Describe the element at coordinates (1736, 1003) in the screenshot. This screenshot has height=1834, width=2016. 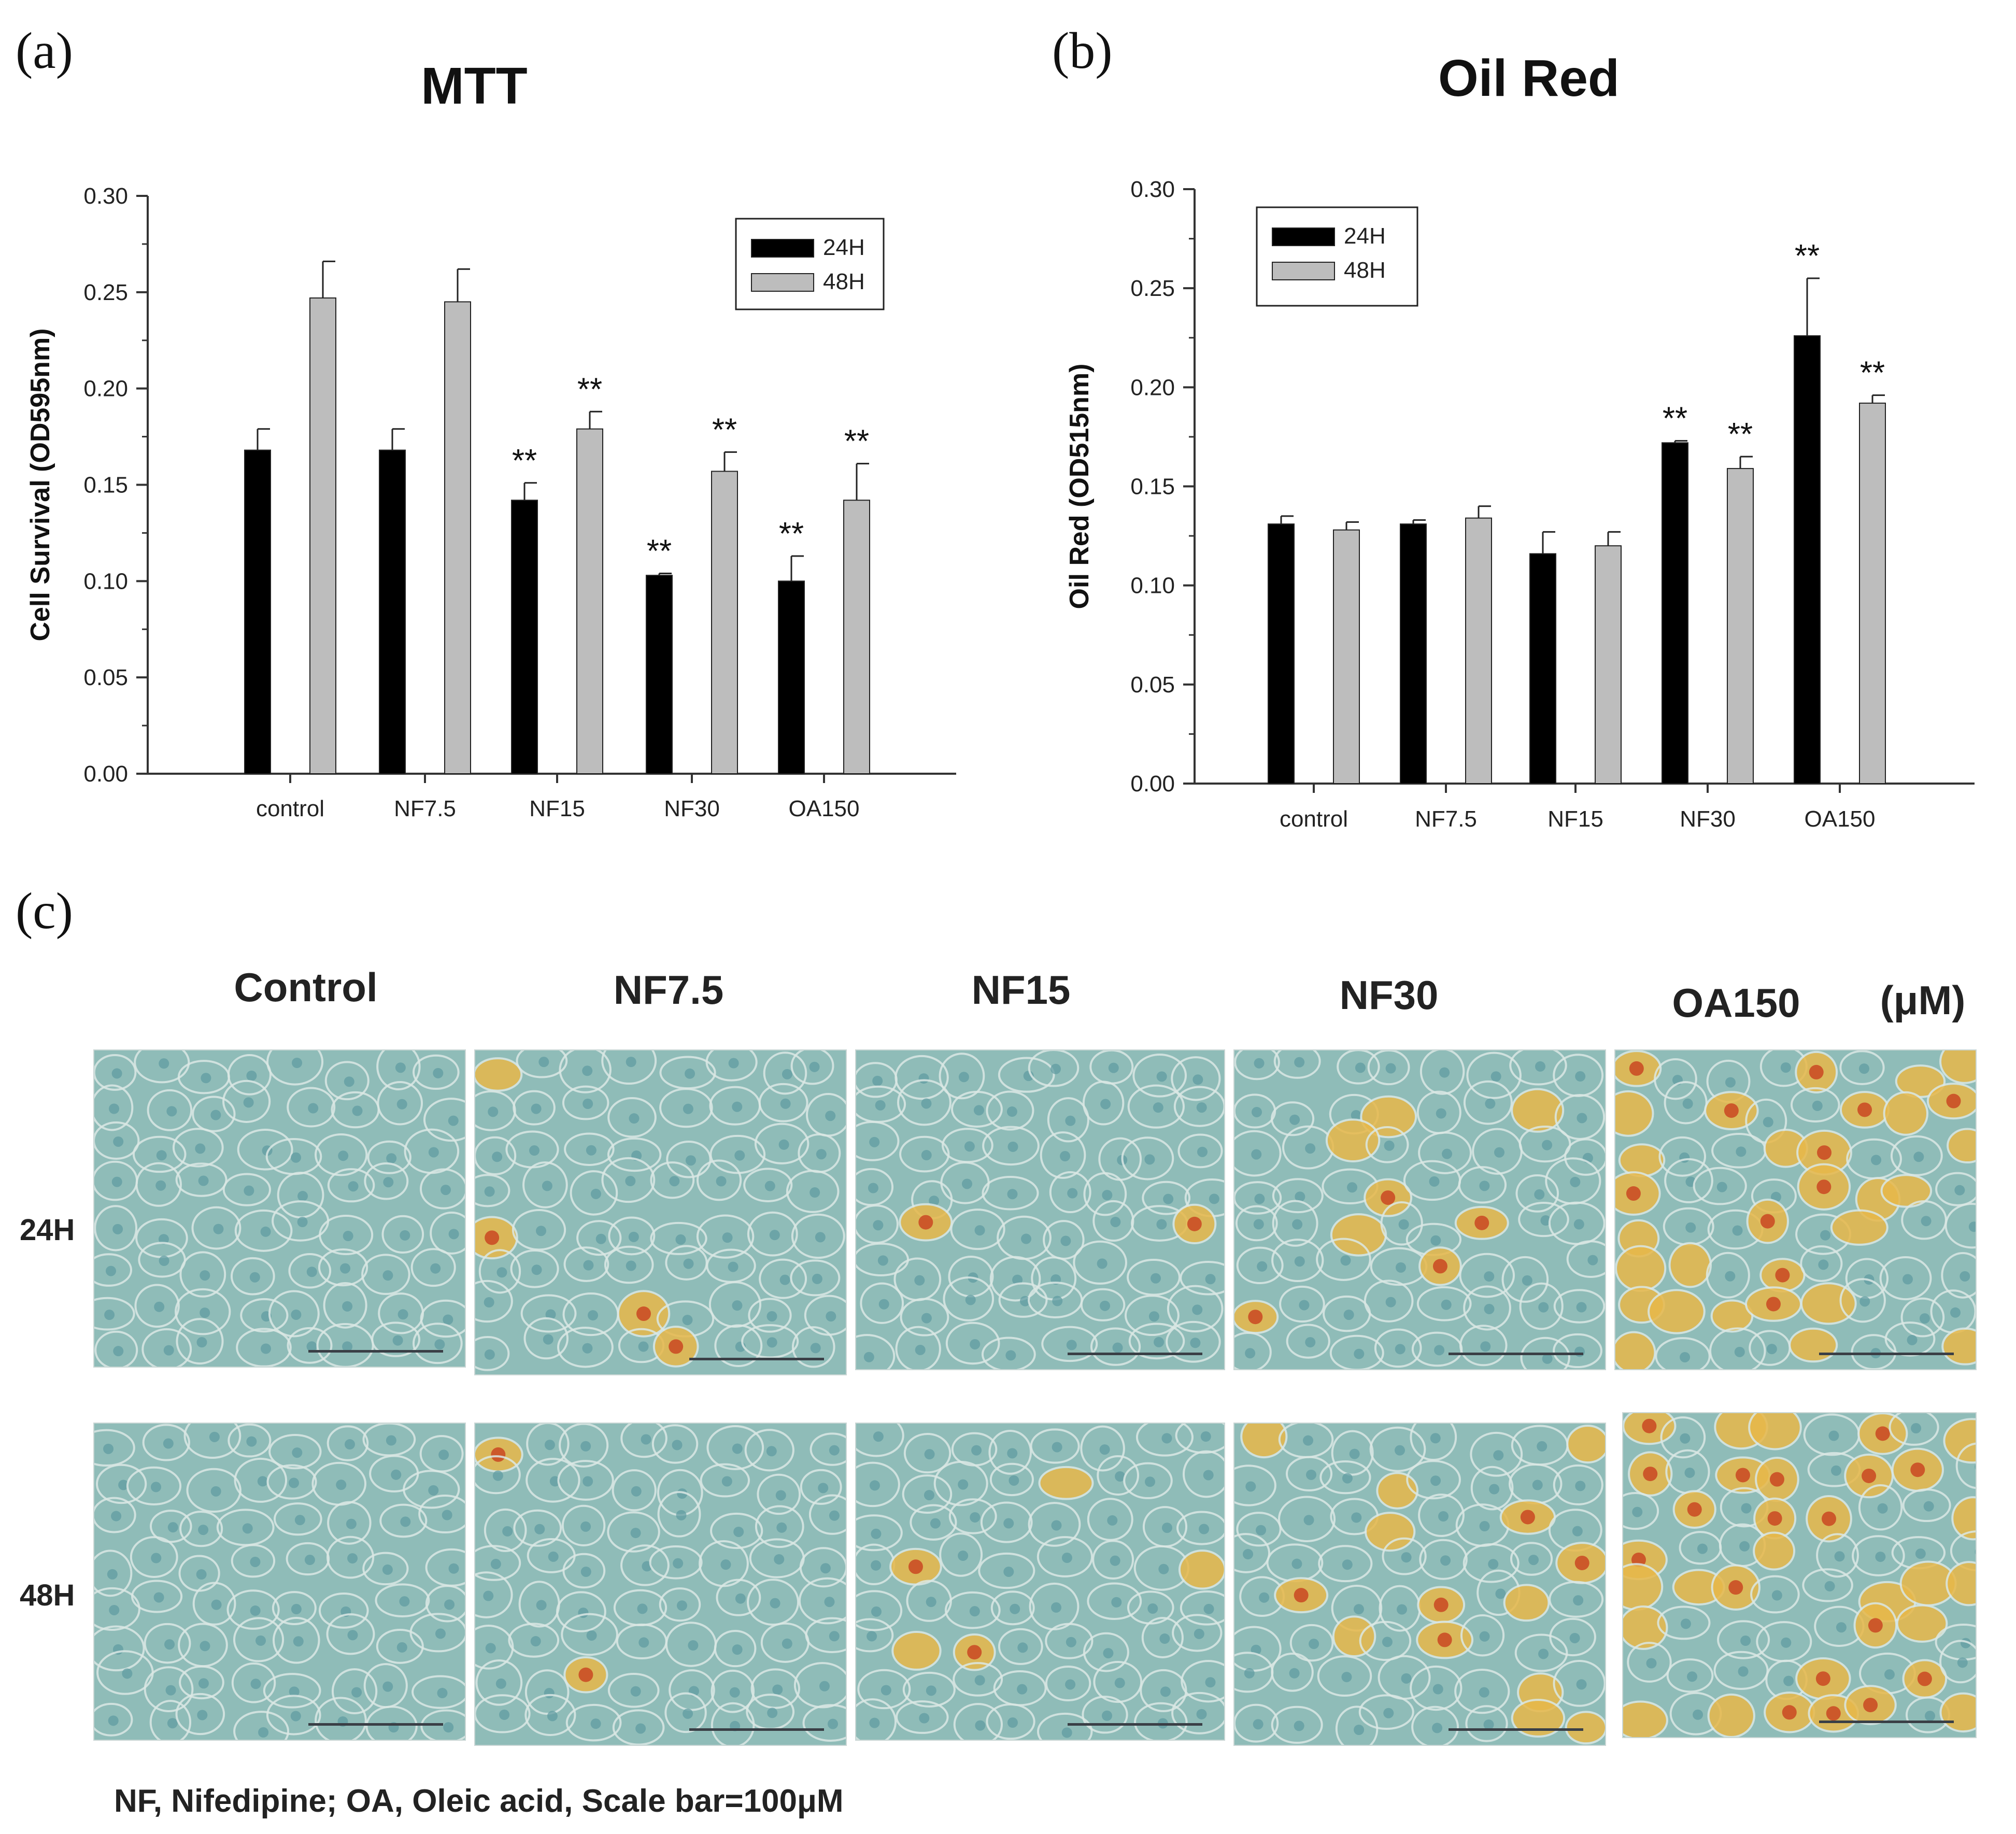
I see `column-title-oa150: OA150` at that location.